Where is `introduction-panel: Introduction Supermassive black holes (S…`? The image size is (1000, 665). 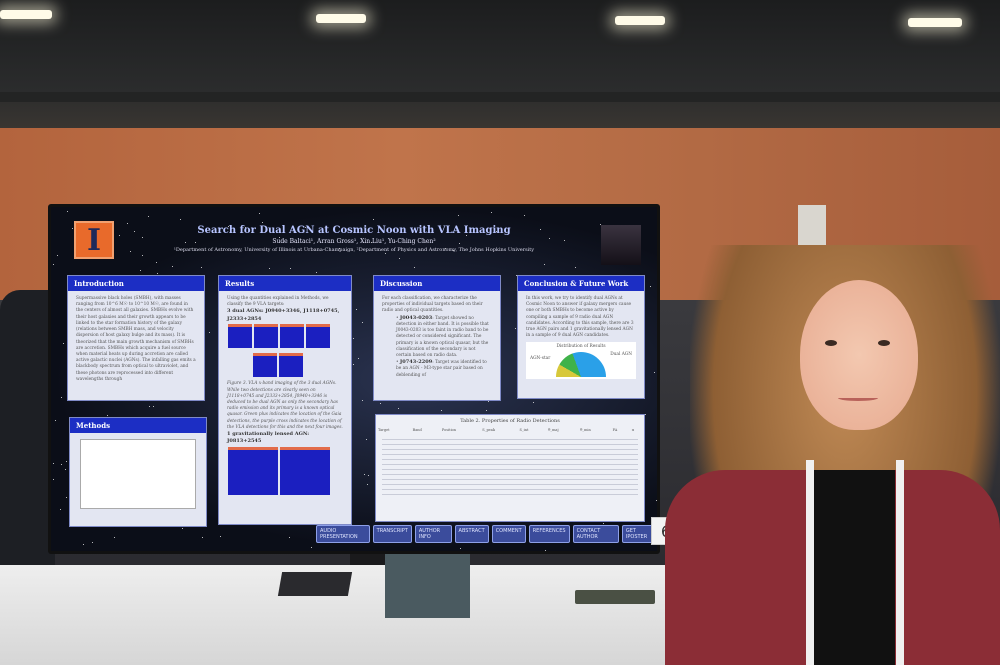
introduction-panel: Introduction Supermassive black holes (S… is located at coordinates (136, 338).